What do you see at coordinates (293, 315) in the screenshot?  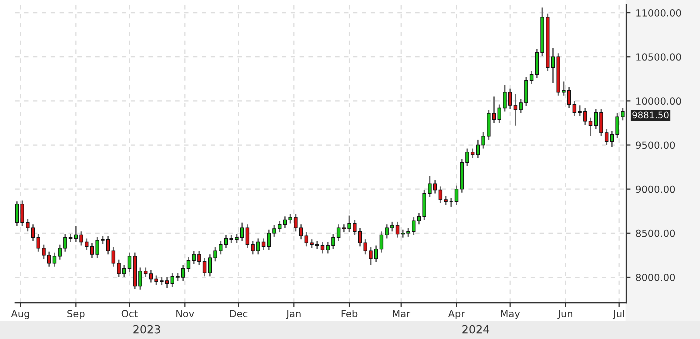 I see `x-tick-label: Jan` at bounding box center [293, 315].